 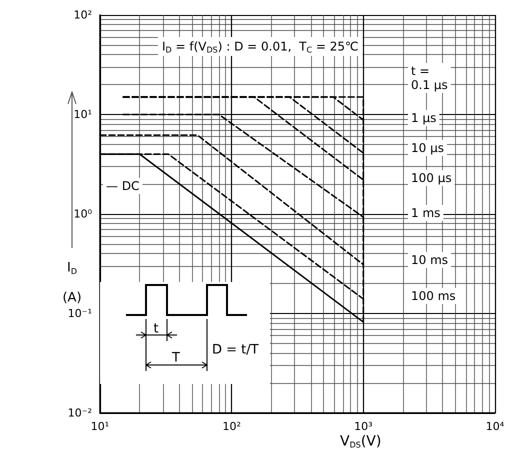 What do you see at coordinates (429, 260) in the screenshot?
I see `annotation: 10 ms` at bounding box center [429, 260].